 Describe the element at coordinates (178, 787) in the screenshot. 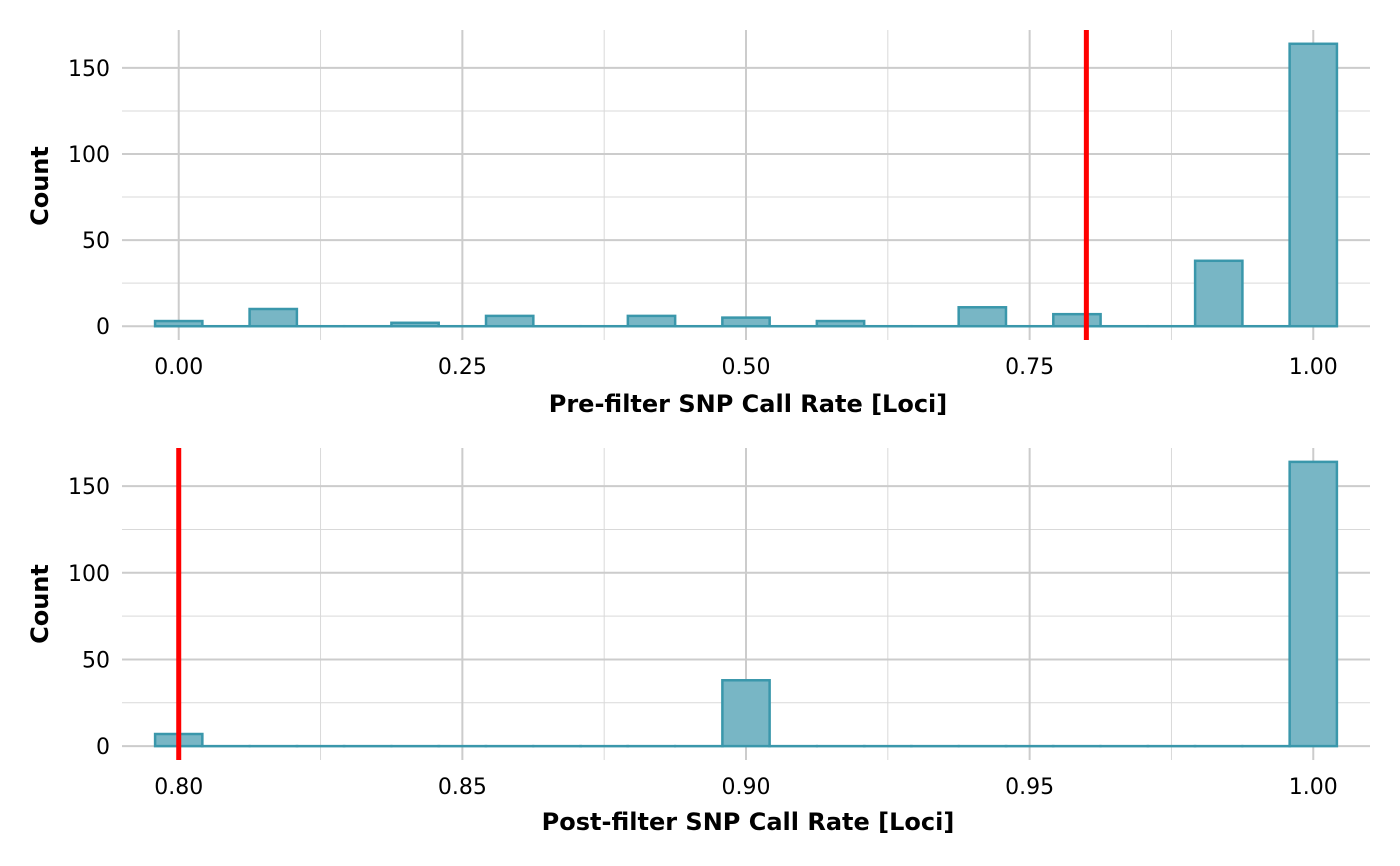

I see `post-filter-x-tick-label: 0.80` at that location.